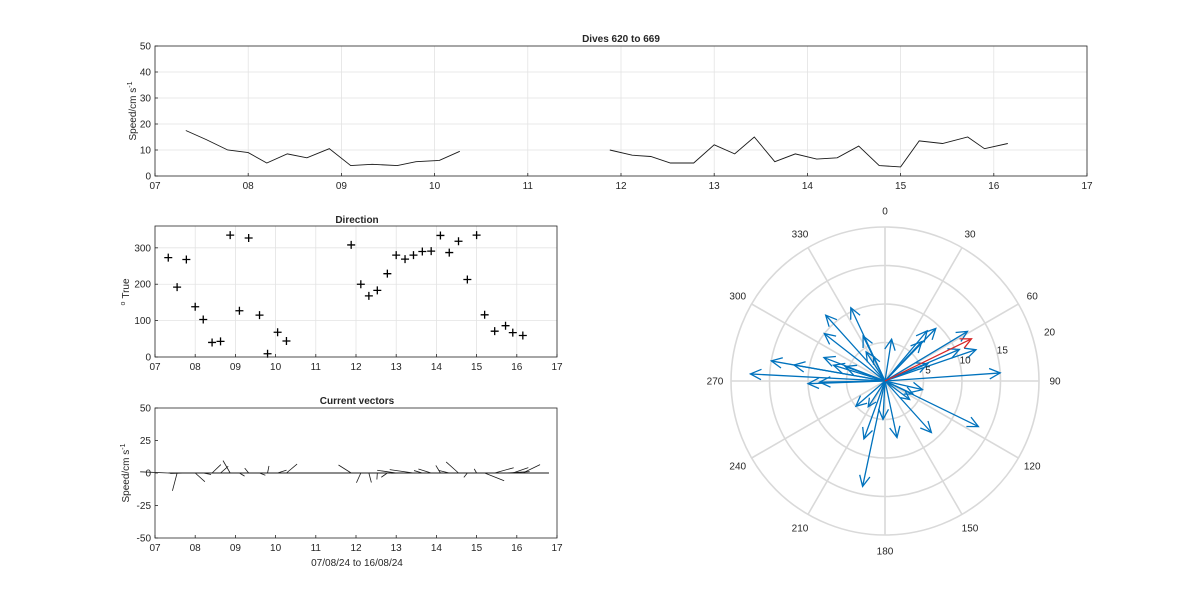 This screenshot has width=1200, height=605. Describe the element at coordinates (1087, 186) in the screenshot. I see `x-tick-label: 17` at that location.